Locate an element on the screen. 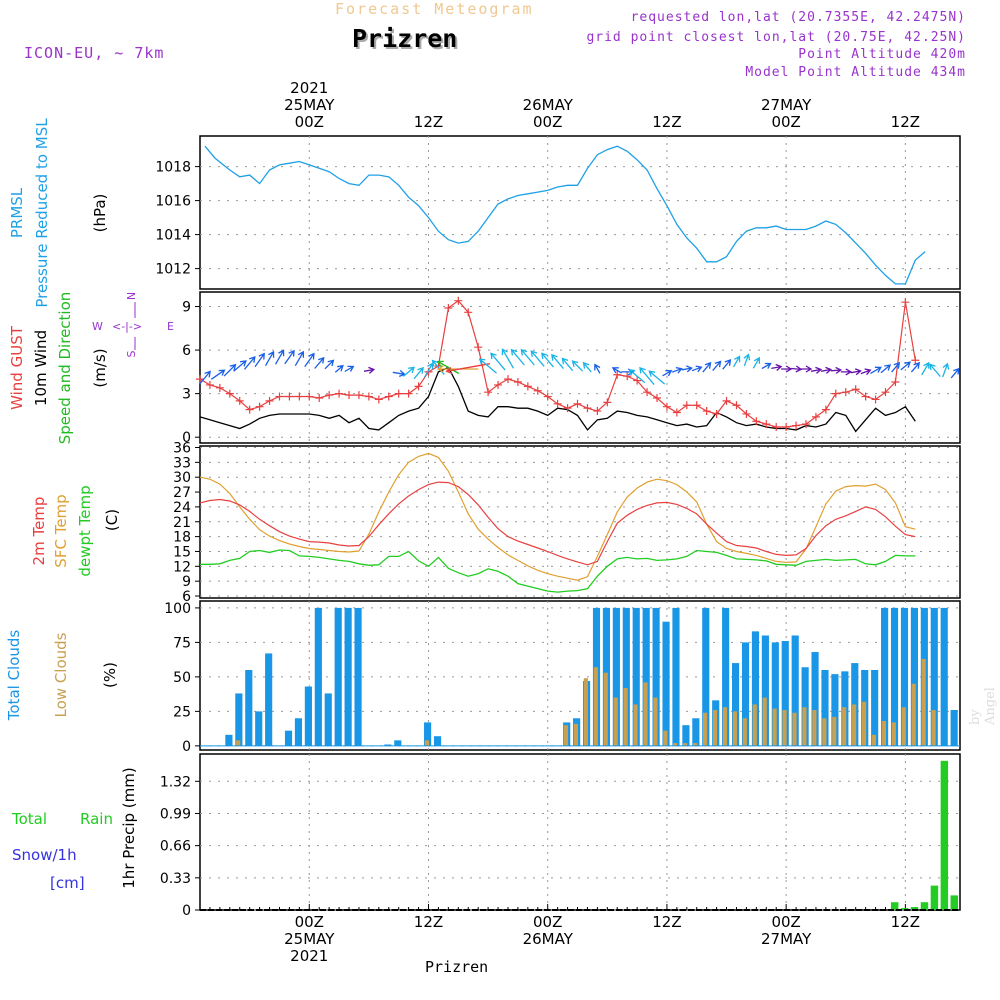  precipitation-ytick-label: 0 is located at coordinates (186, 911).